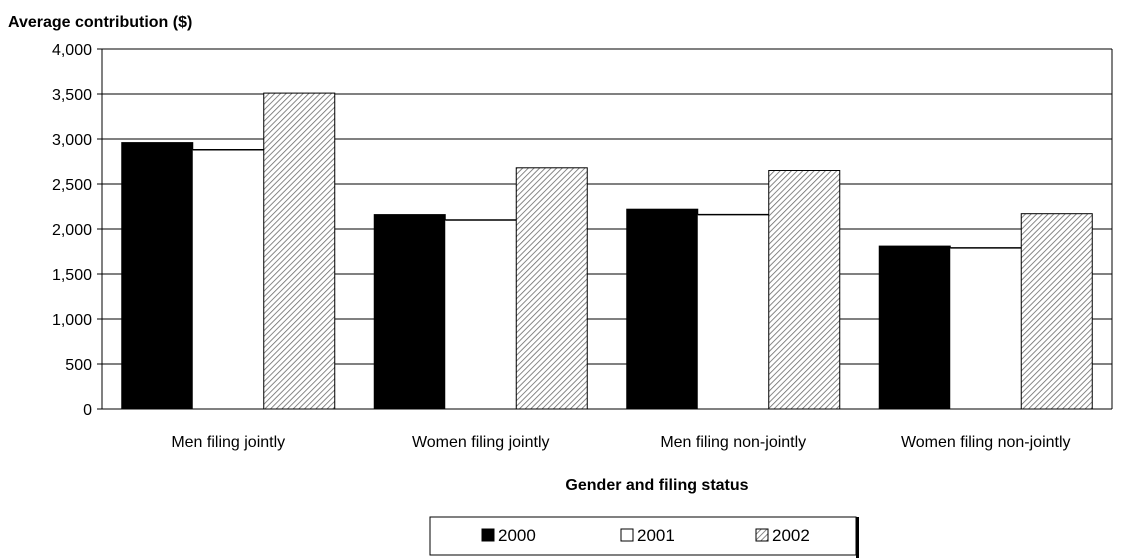 The width and height of the screenshot is (1133, 560). I want to click on legend-label-2000: 2000, so click(517, 535).